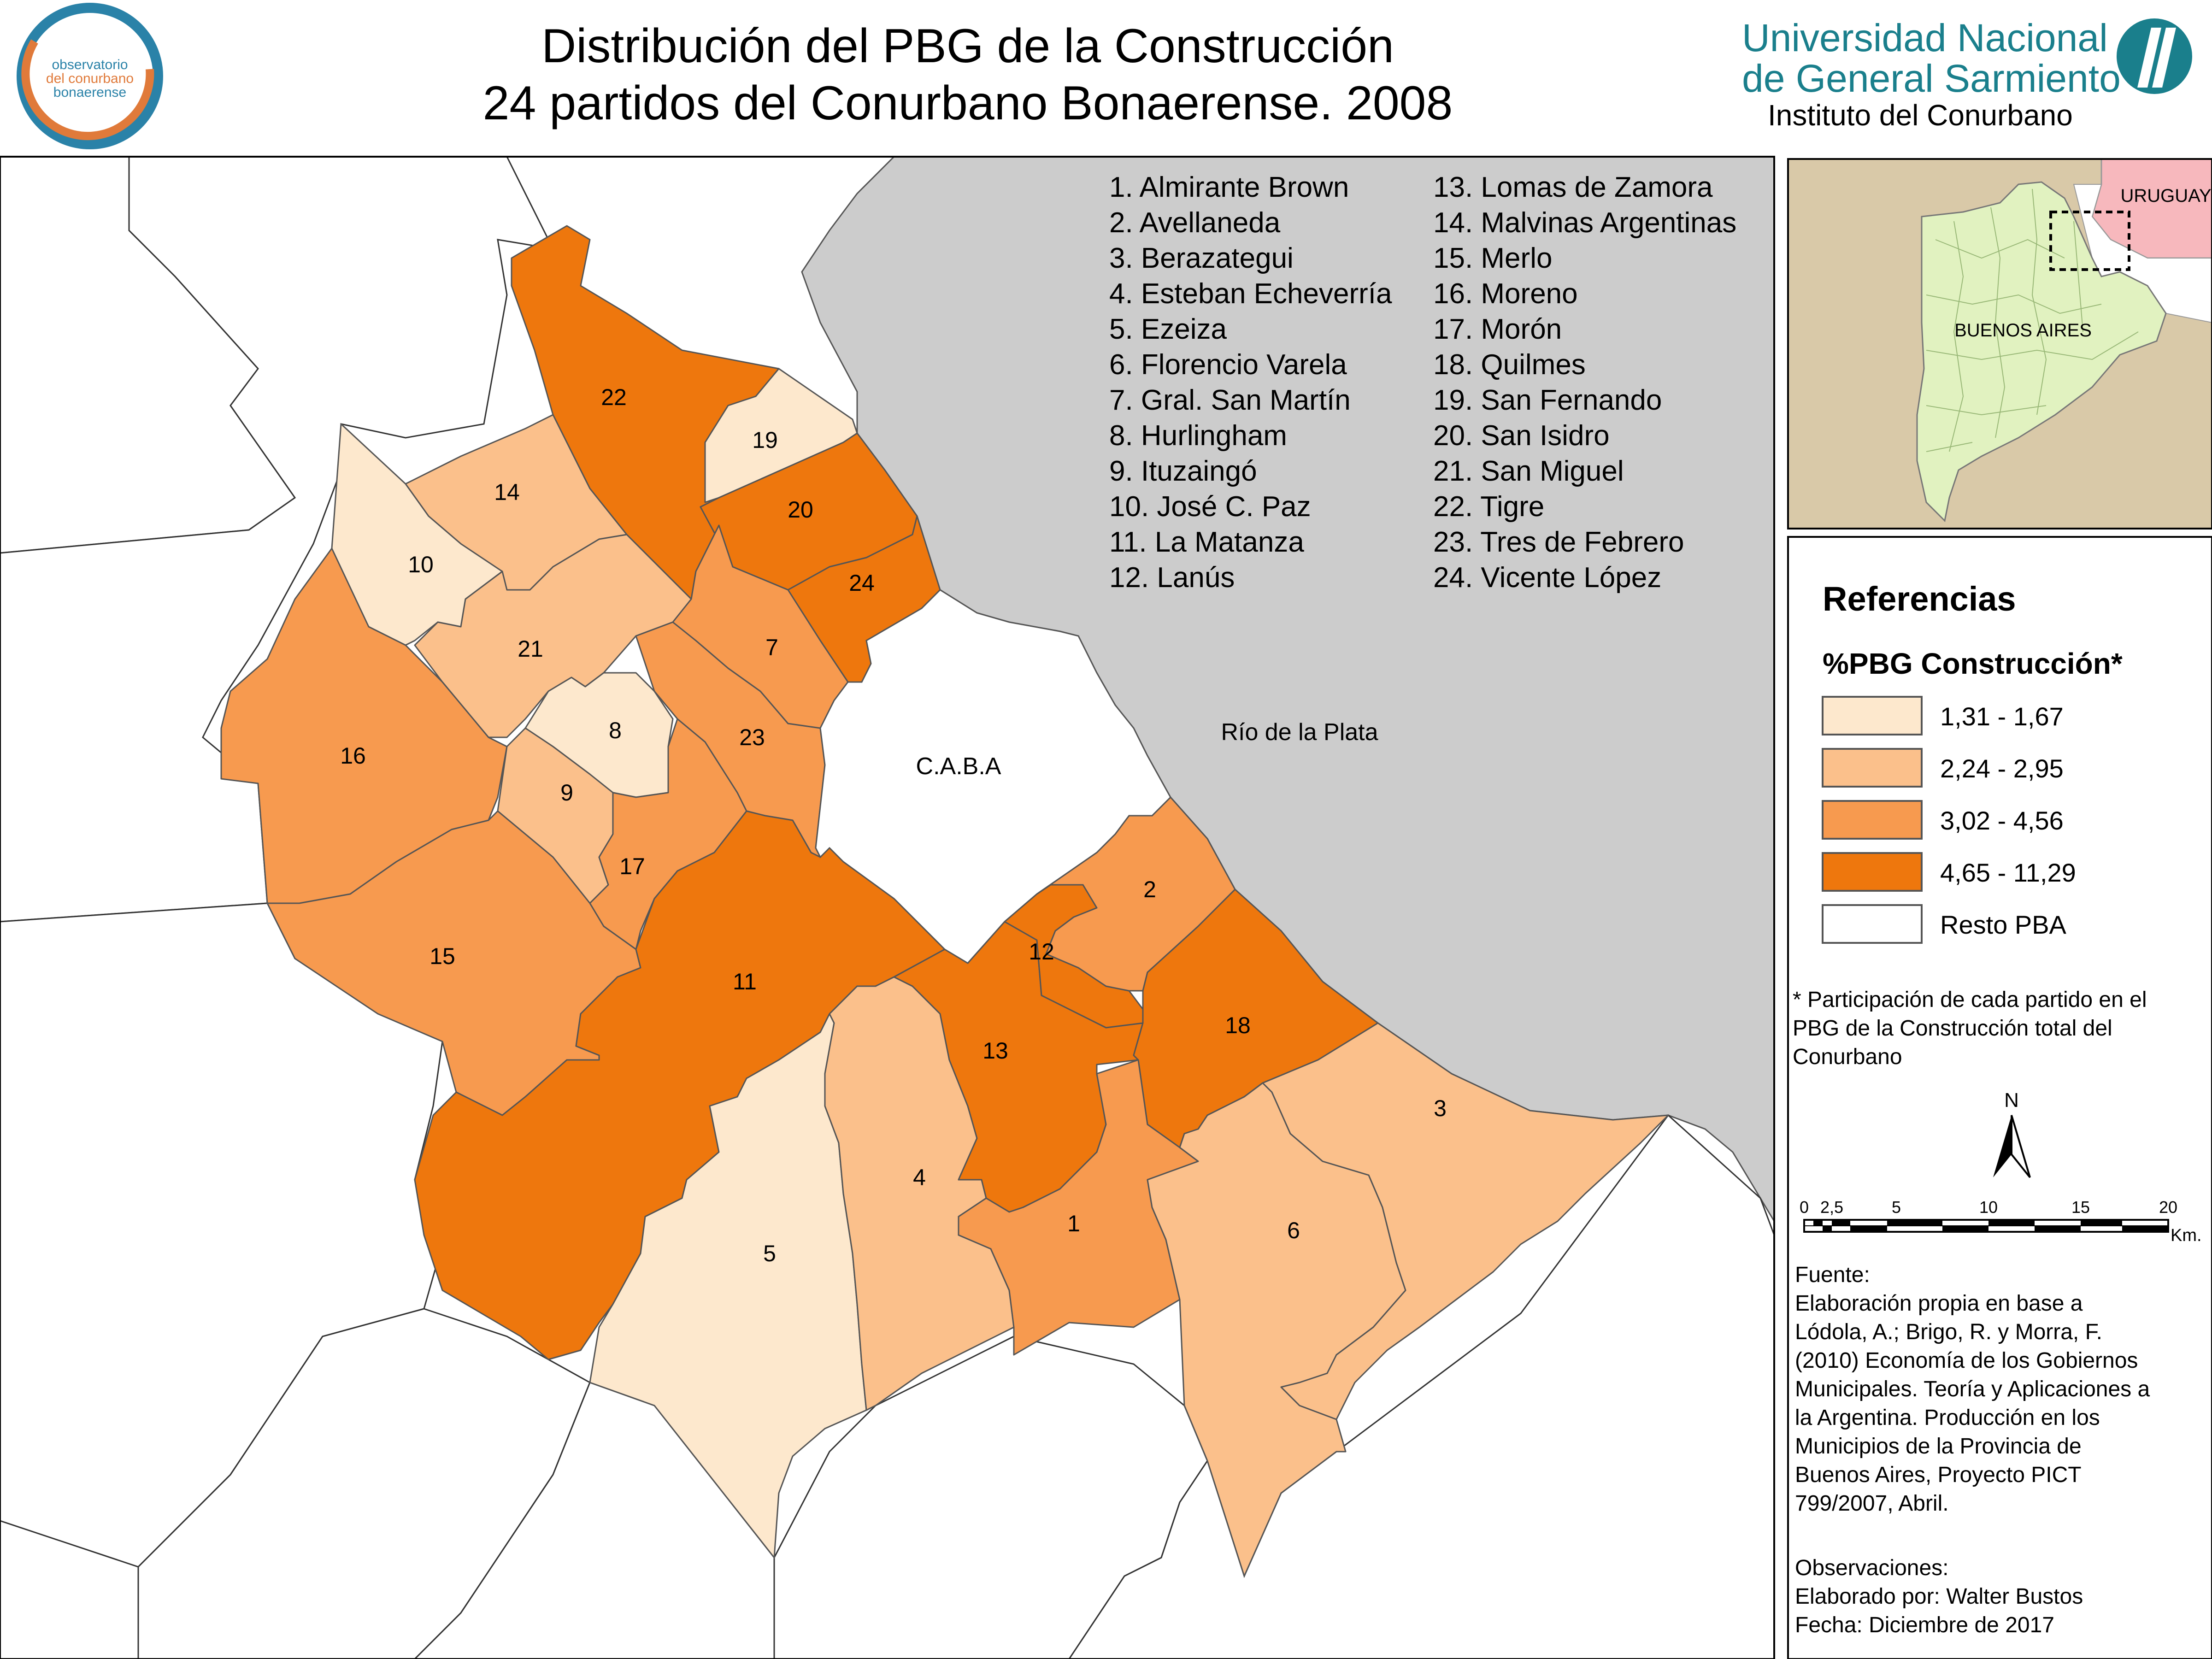  Describe the element at coordinates (1872, 1568) in the screenshot. I see `observations-line: Observaciones:` at that location.